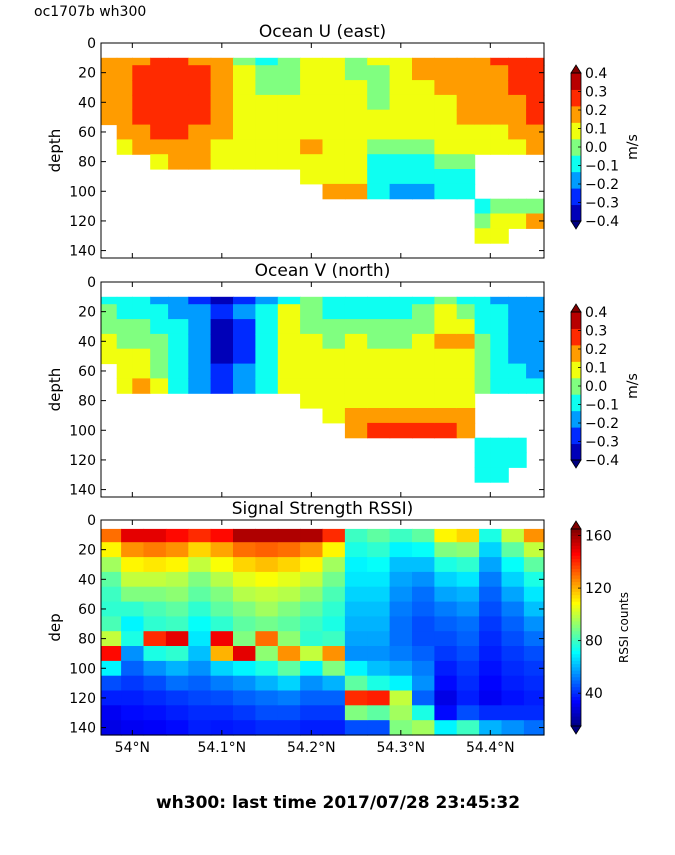 The image size is (675, 855). Describe the element at coordinates (596, 93) in the screenshot. I see `colorbar-tick-label: 0.3` at that location.